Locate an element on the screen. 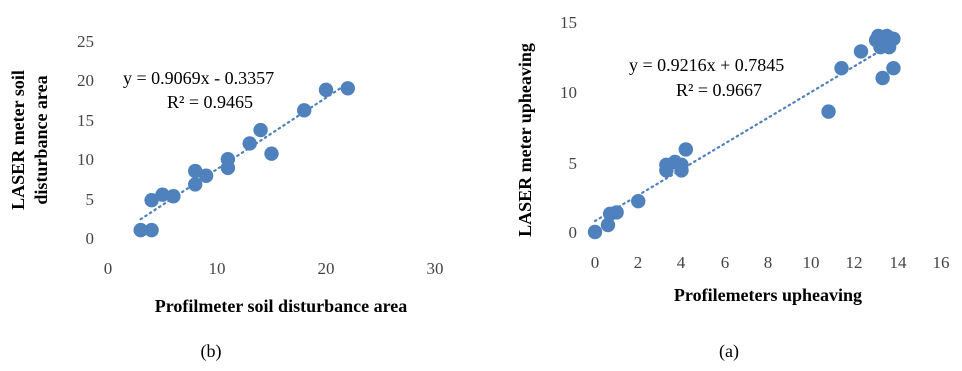 This screenshot has height=371, width=962. chart-b-x-ticks: 0 10 20 30 is located at coordinates (274, 268).